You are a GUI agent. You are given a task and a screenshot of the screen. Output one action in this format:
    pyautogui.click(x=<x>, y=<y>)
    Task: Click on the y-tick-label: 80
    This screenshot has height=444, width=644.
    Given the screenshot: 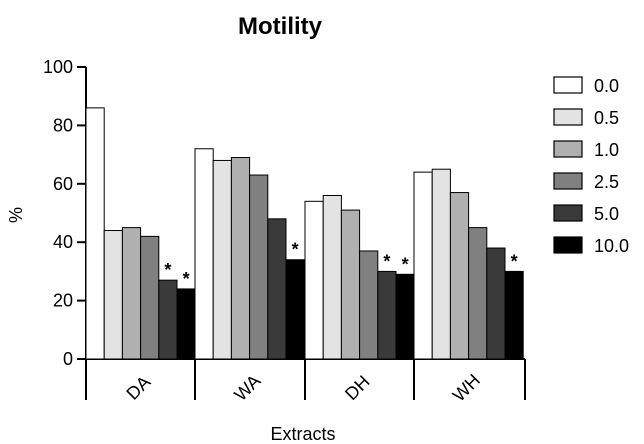 What is the action you would take?
    pyautogui.click(x=63, y=125)
    